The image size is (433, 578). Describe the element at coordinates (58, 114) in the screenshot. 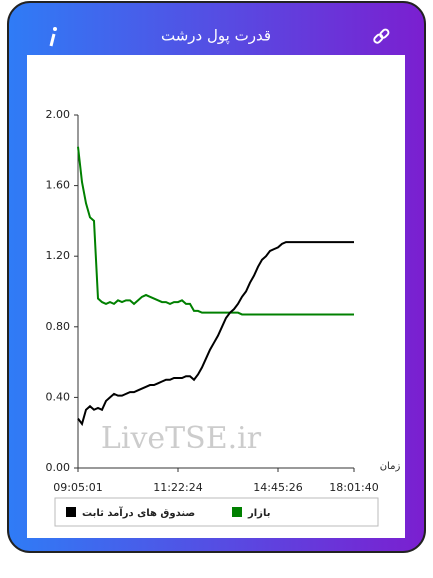

I see `y-tick-label: 2.00` at that location.